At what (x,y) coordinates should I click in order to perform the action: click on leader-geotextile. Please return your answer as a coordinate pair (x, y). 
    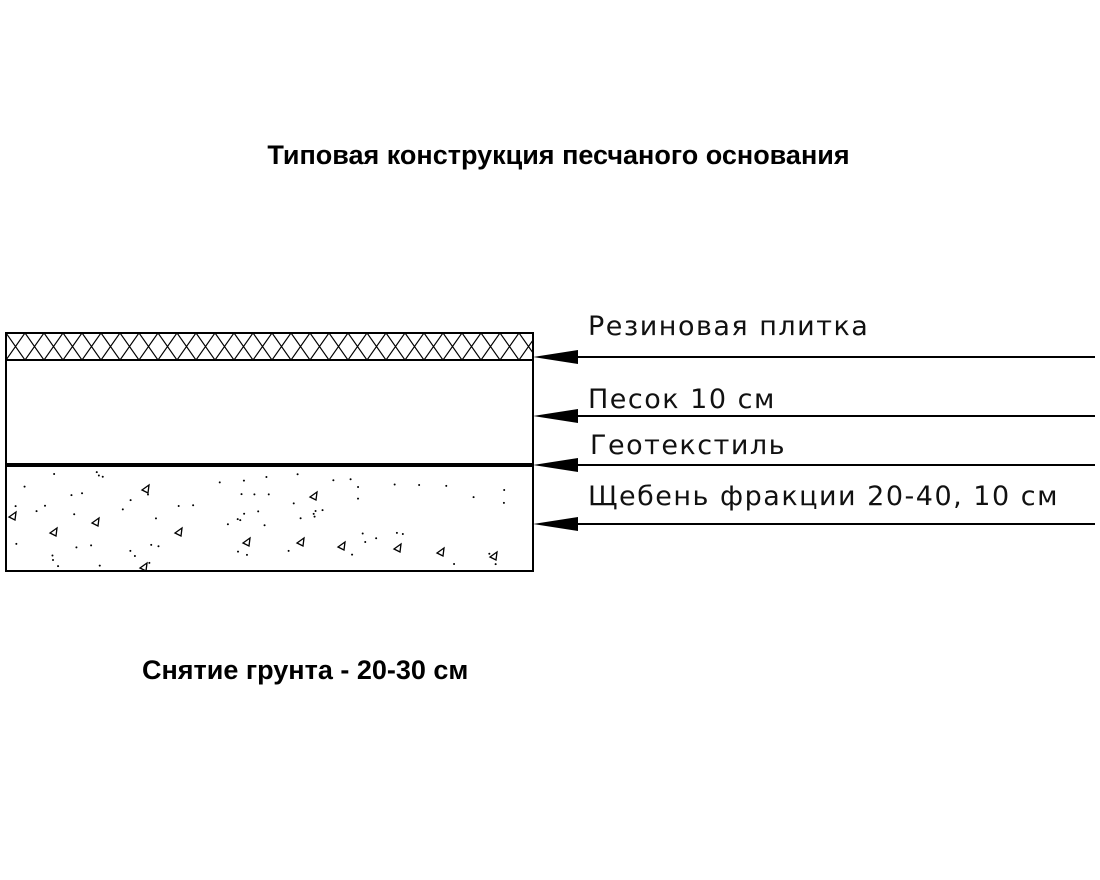
    Looking at the image, I should click on (814, 465).